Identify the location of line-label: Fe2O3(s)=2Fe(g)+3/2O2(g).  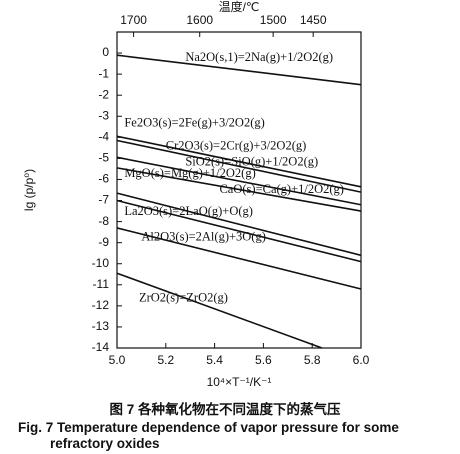
(194, 123).